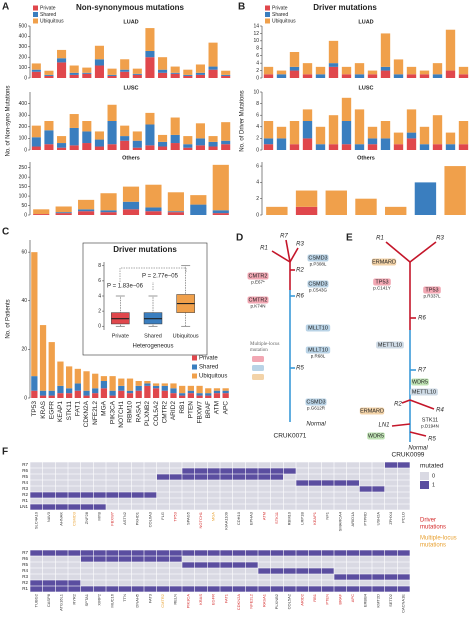 Image resolution: width=474 pixels, height=617 pixels. What do you see at coordinates (241, 7) in the screenshot?
I see `panel-label: B` at bounding box center [241, 7].